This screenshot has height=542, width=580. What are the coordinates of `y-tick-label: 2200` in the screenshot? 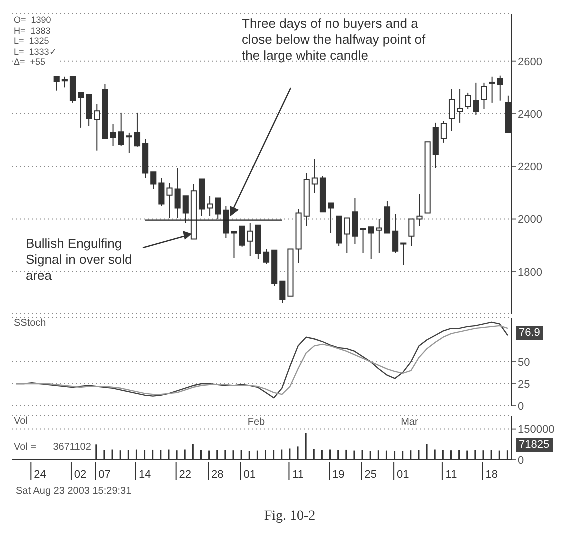 It's located at (530, 168).